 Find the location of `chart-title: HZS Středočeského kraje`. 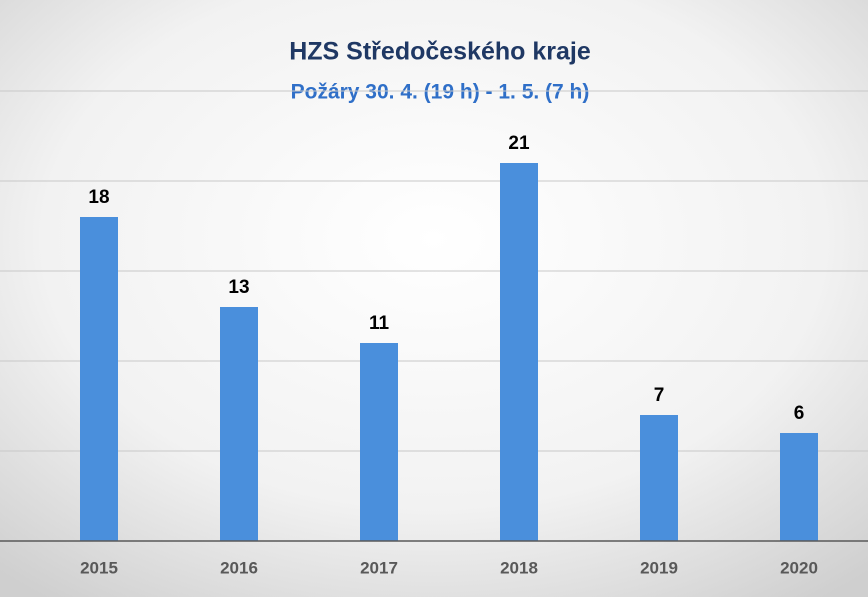

chart-title: HZS Středočeského kraje is located at coordinates (440, 52).